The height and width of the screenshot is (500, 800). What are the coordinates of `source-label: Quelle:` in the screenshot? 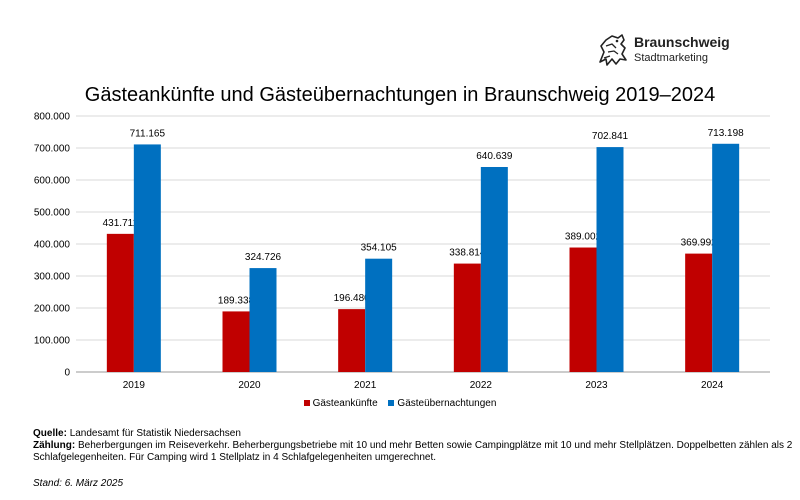 It's located at (50, 433).